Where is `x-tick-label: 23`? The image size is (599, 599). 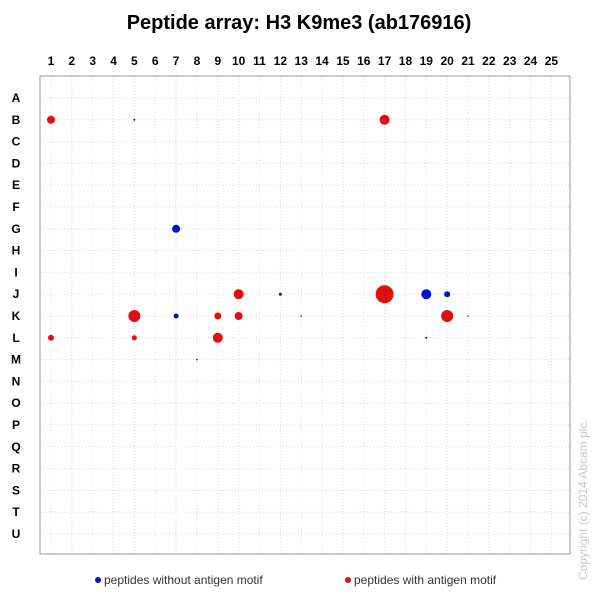
x-tick-label: 23 is located at coordinates (510, 61).